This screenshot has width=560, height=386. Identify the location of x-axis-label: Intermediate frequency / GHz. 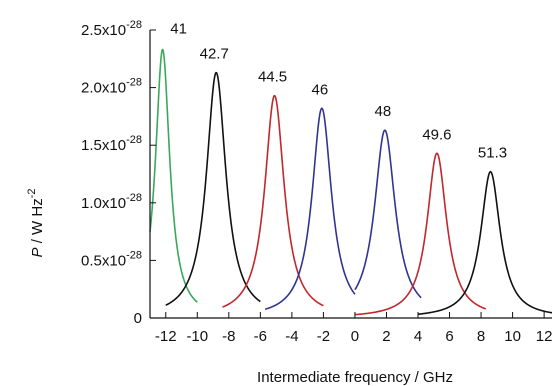
(355, 377).